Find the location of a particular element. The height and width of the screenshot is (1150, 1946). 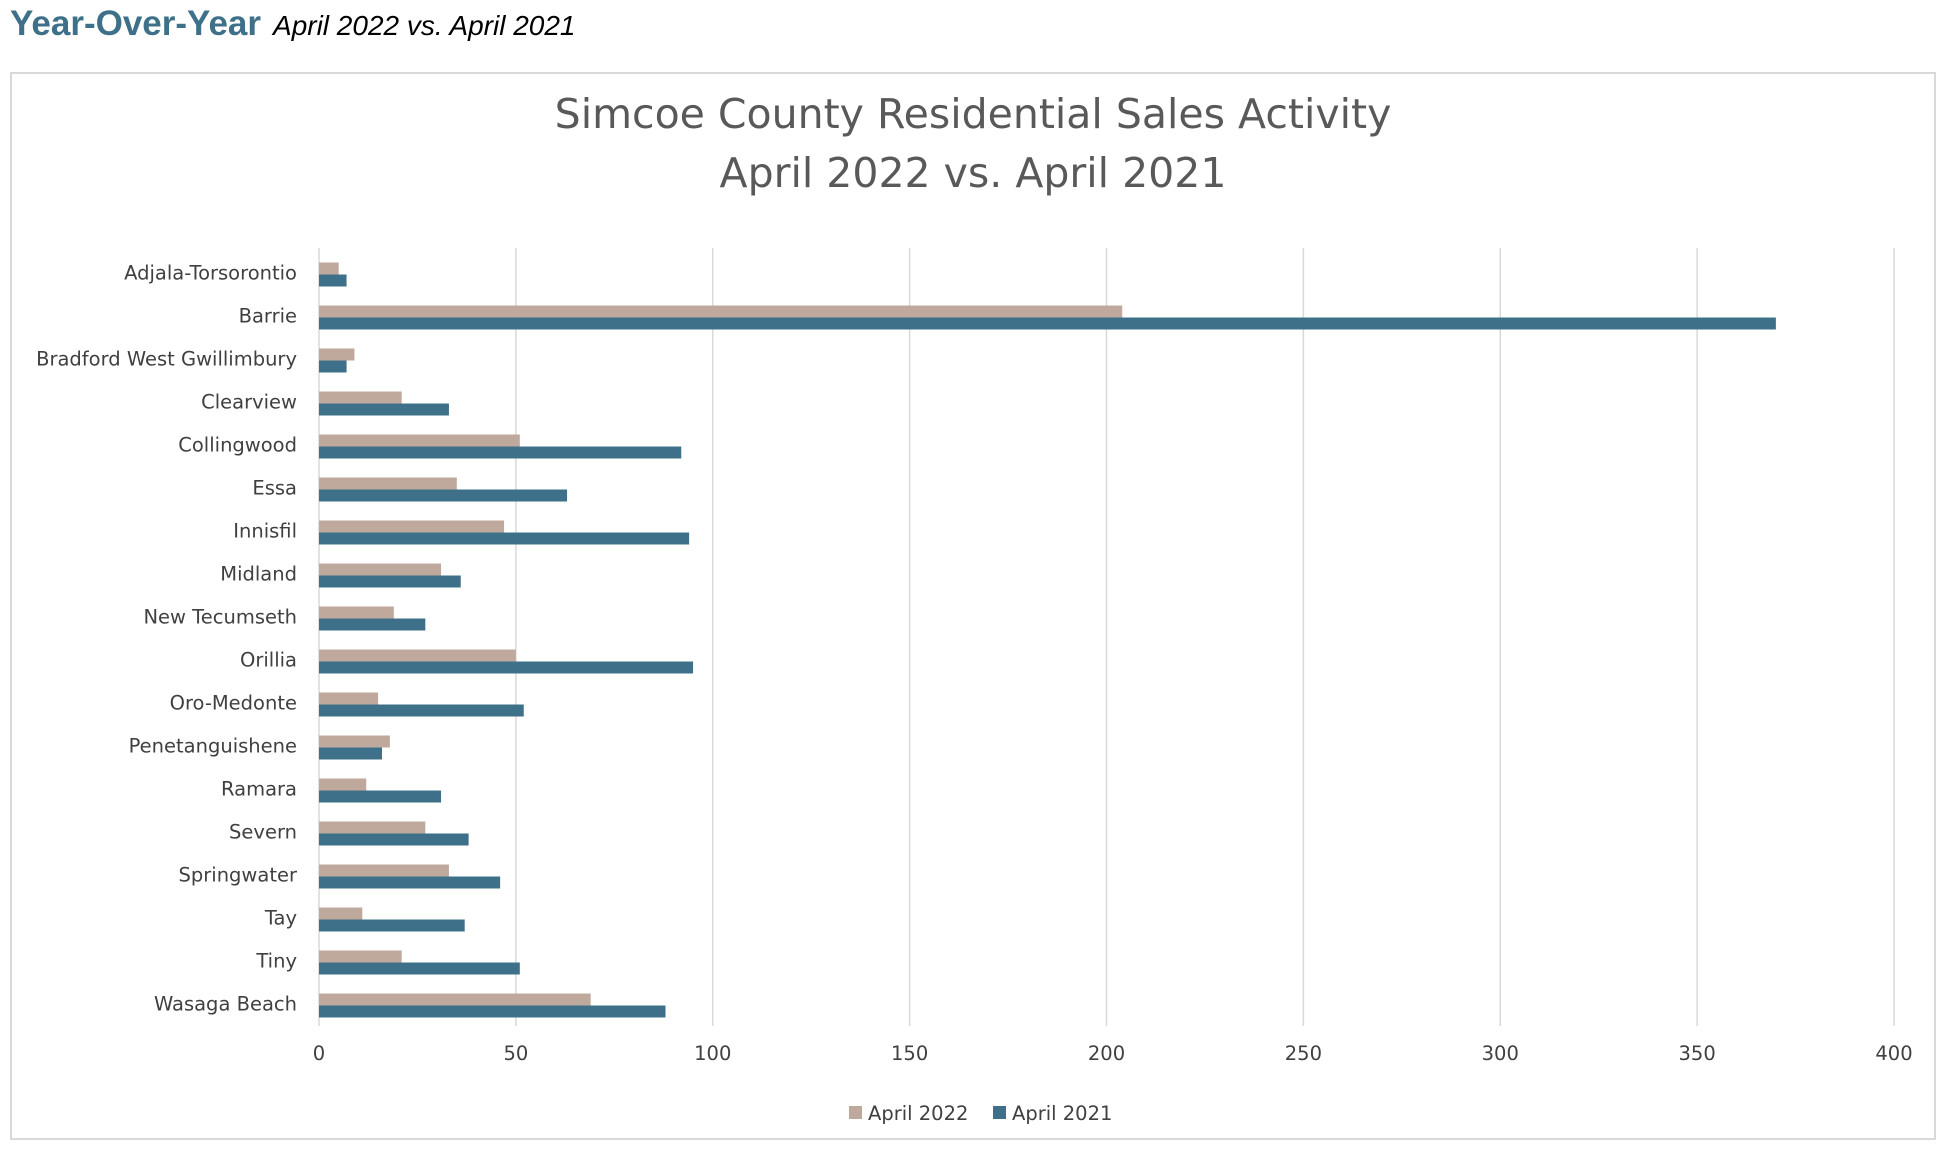

chart-title-line-1: Simcoe County Residential Sales Activity is located at coordinates (973, 114).